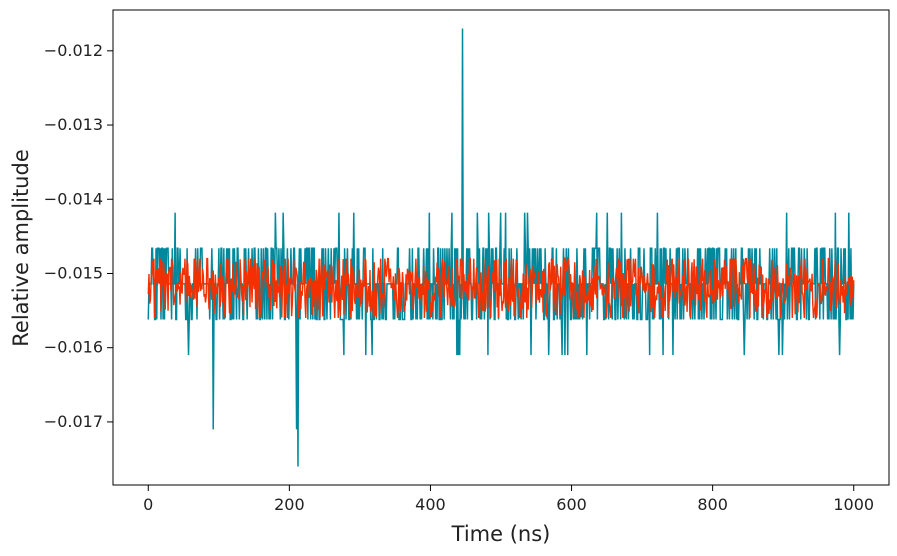  I want to click on y-tick-label: −0.015, so click(73, 272).